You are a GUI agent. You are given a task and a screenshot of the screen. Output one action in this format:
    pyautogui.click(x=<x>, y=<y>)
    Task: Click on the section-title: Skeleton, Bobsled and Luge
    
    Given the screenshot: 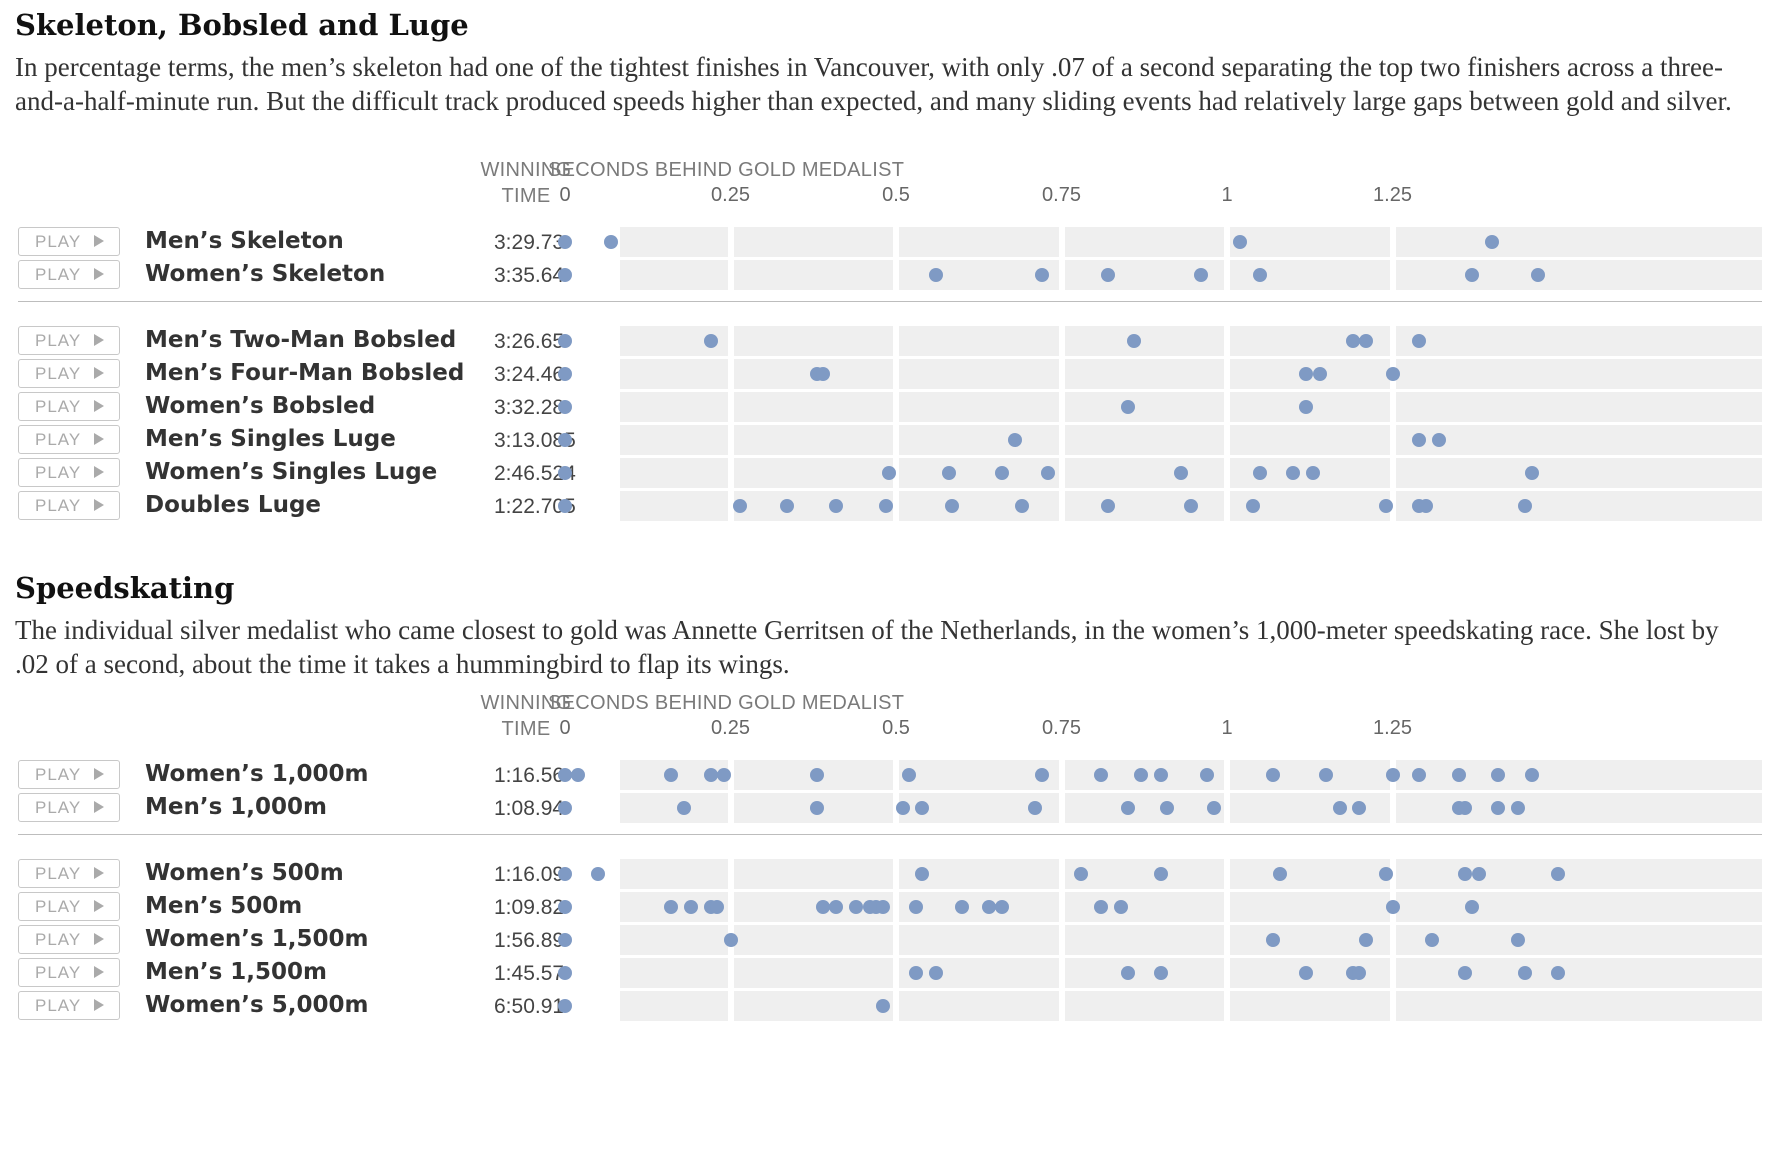 What is the action you would take?
    pyautogui.click(x=242, y=25)
    